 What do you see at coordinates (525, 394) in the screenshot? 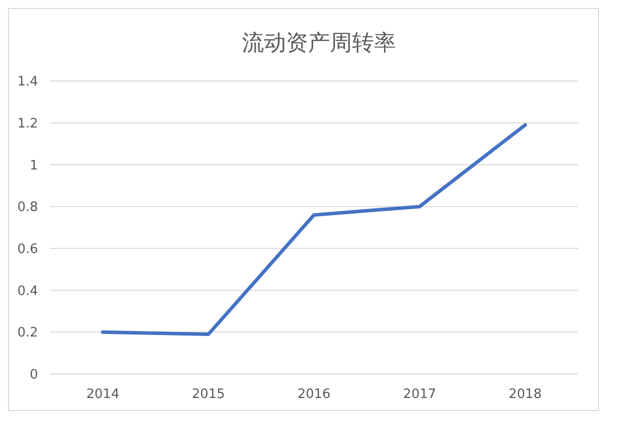
I see `x-tick-label: 2018` at bounding box center [525, 394].